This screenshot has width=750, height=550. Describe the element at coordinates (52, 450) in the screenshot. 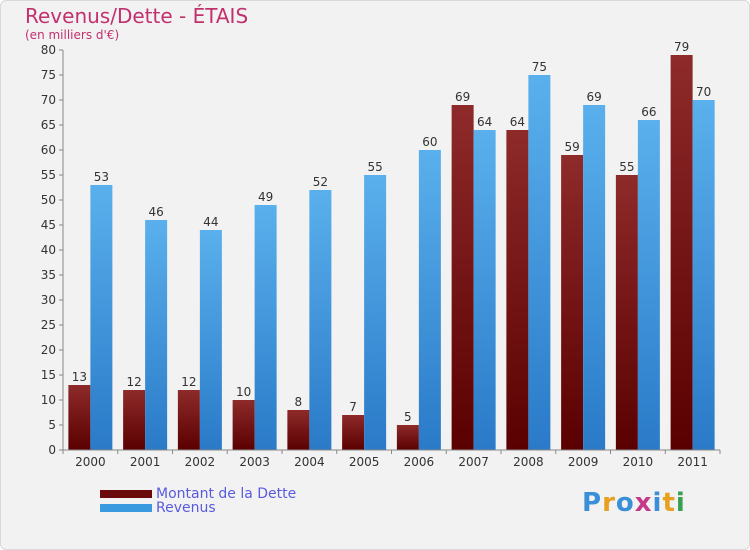

I see `y-tick-label: 0` at that location.